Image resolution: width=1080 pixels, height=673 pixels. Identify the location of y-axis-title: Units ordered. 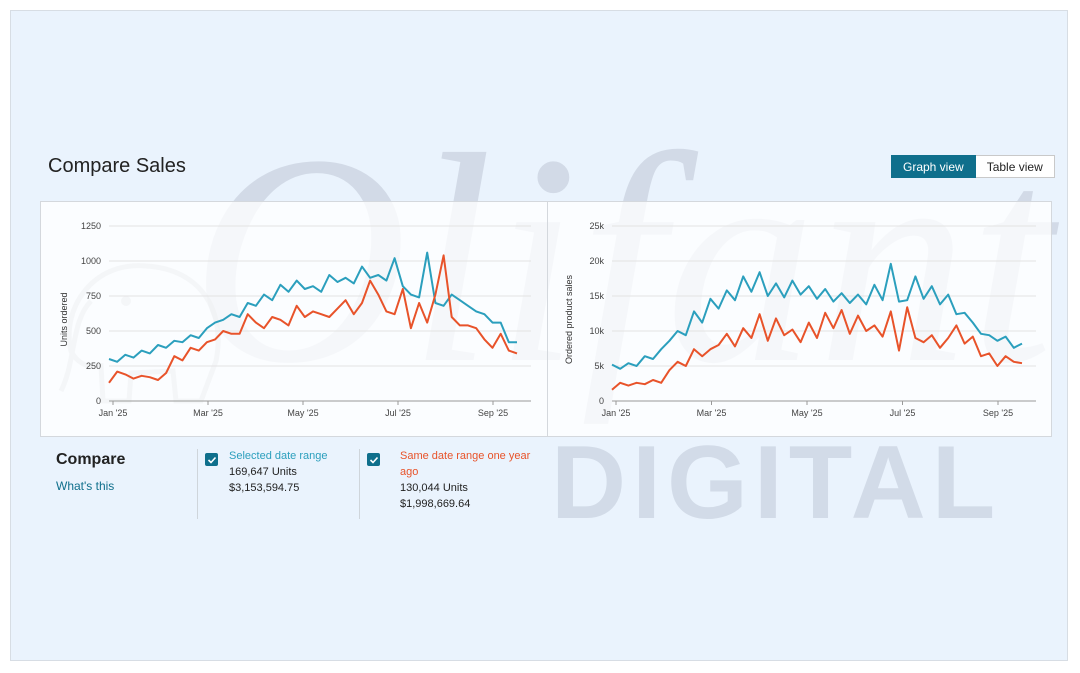
(64, 319).